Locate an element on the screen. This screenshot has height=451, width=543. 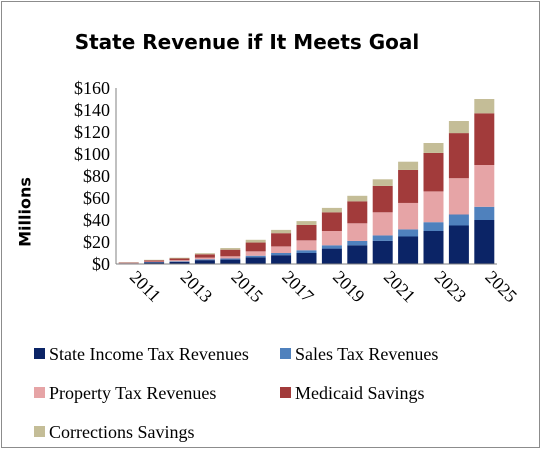
legend-label: Medicaid Savings is located at coordinates (360, 393).